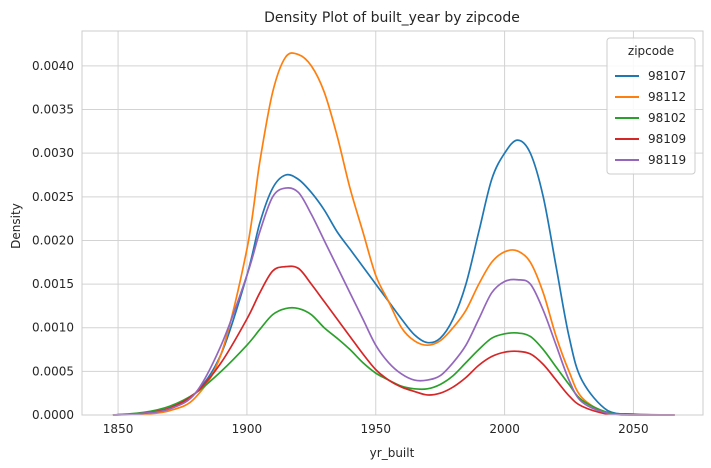 The image size is (711, 468). I want to click on x-tick-label: 1900, so click(247, 429).